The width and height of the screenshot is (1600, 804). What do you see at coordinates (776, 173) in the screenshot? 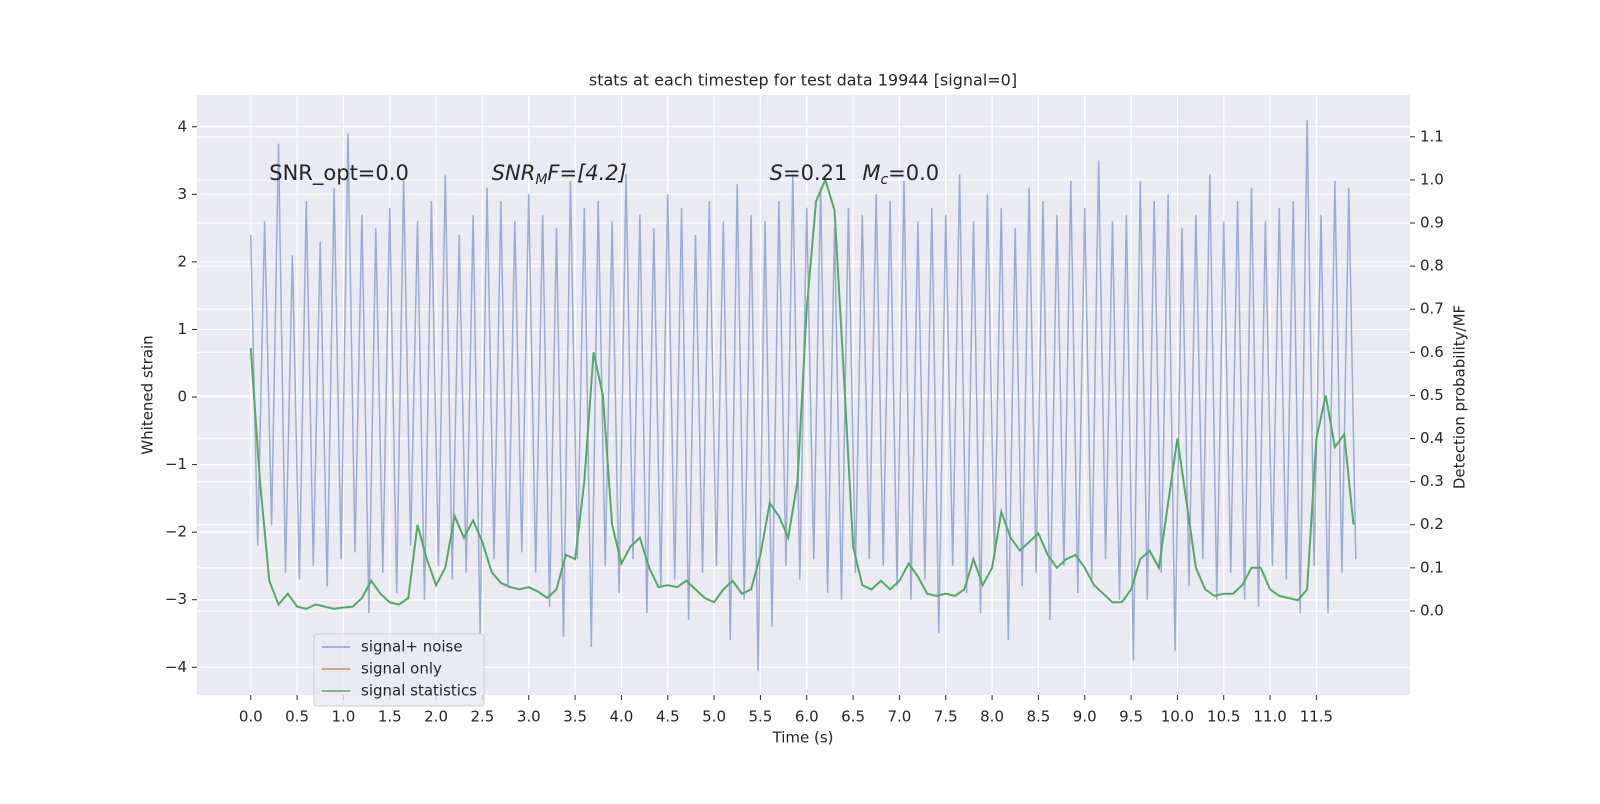
I see `annotation-base: S` at bounding box center [776, 173].